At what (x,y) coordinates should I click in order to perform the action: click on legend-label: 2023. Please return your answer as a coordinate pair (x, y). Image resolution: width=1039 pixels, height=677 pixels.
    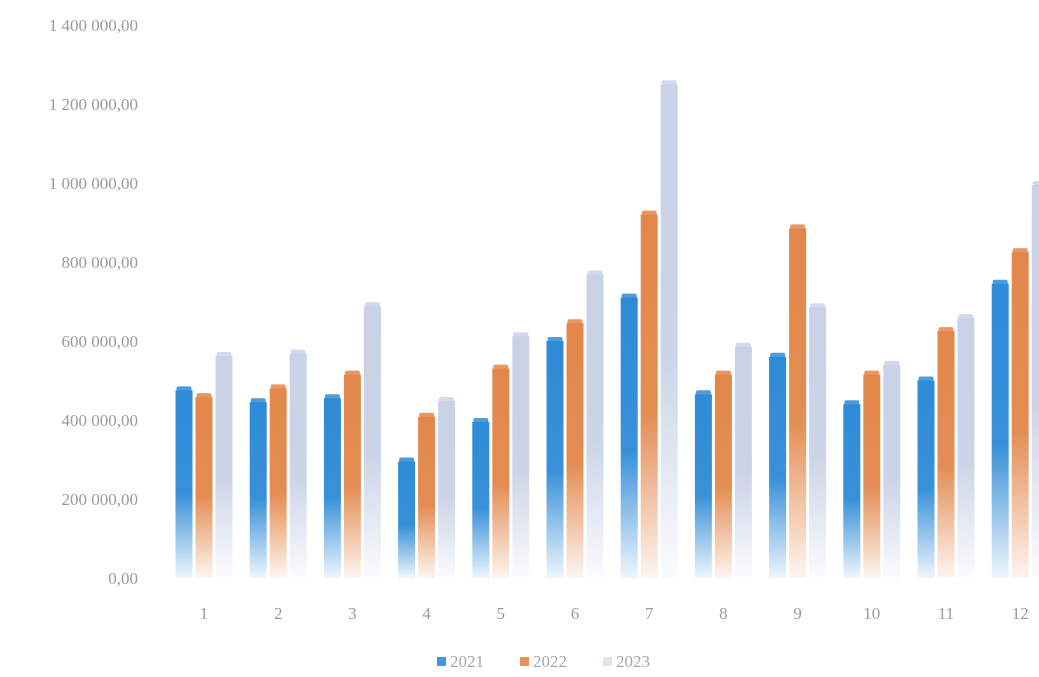
    Looking at the image, I should click on (633, 661).